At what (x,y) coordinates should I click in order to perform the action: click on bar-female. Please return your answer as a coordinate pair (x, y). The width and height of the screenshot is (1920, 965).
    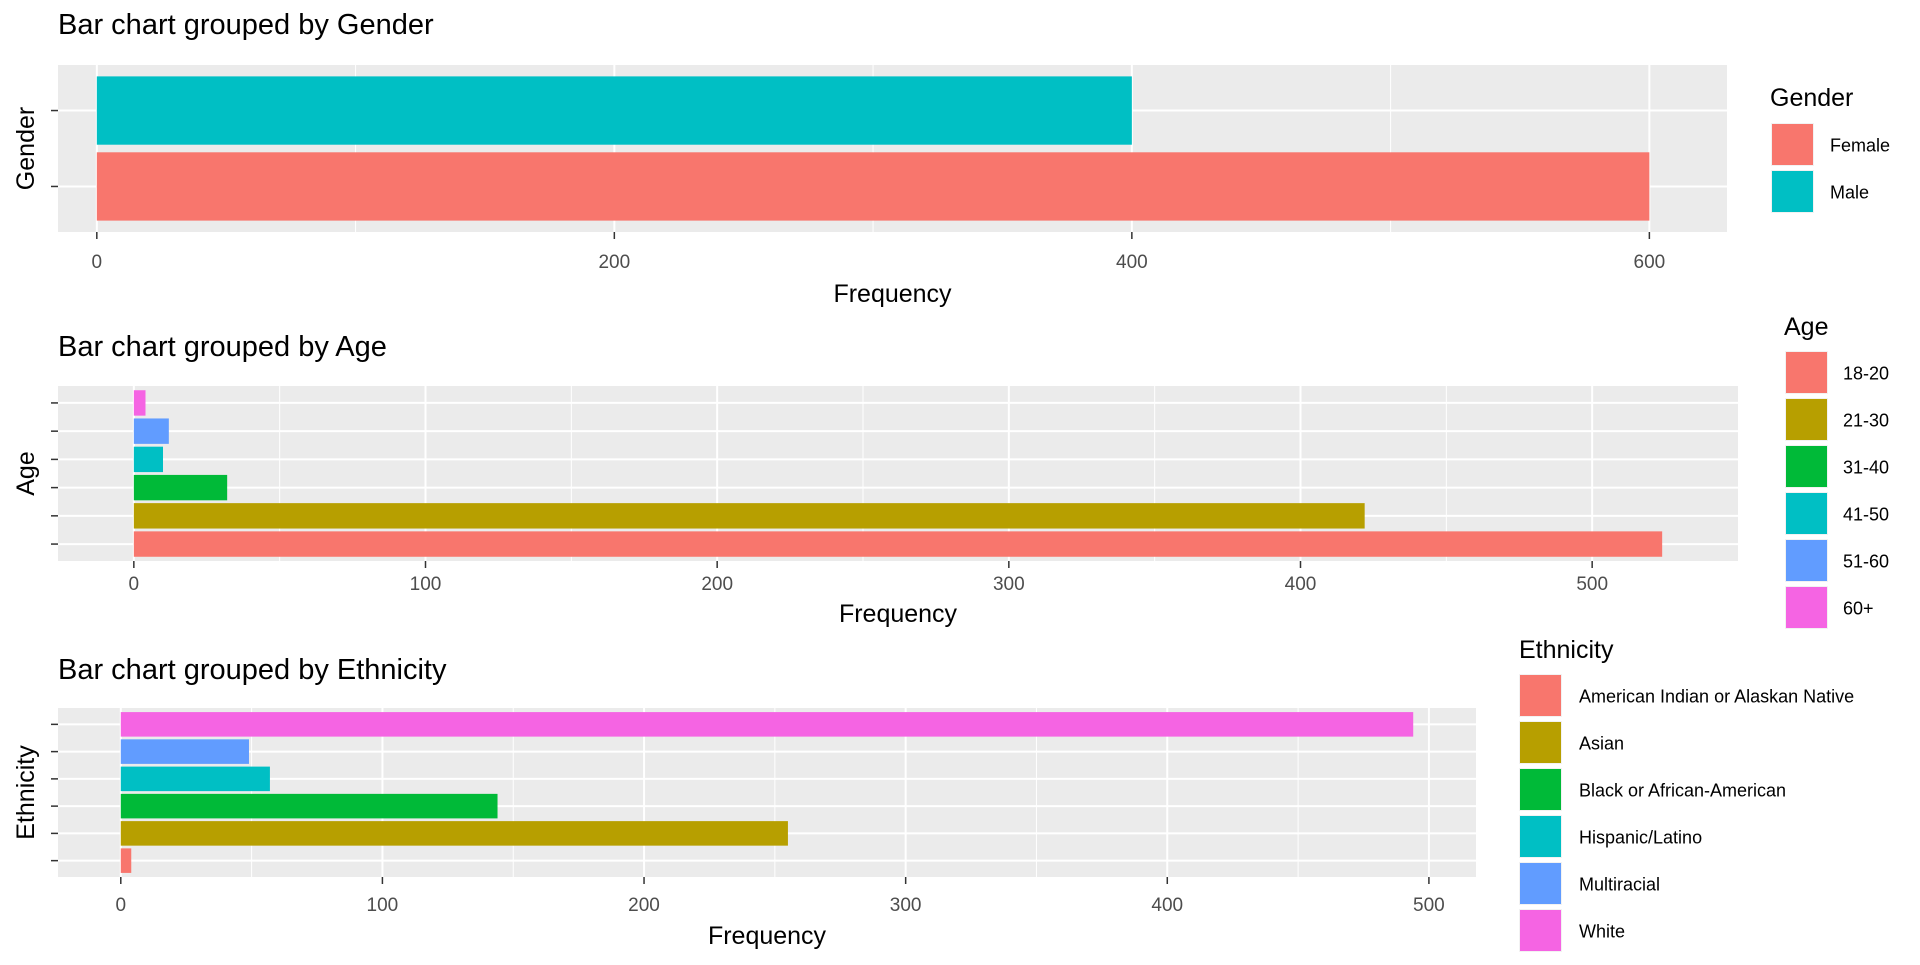
    Looking at the image, I should click on (873, 186).